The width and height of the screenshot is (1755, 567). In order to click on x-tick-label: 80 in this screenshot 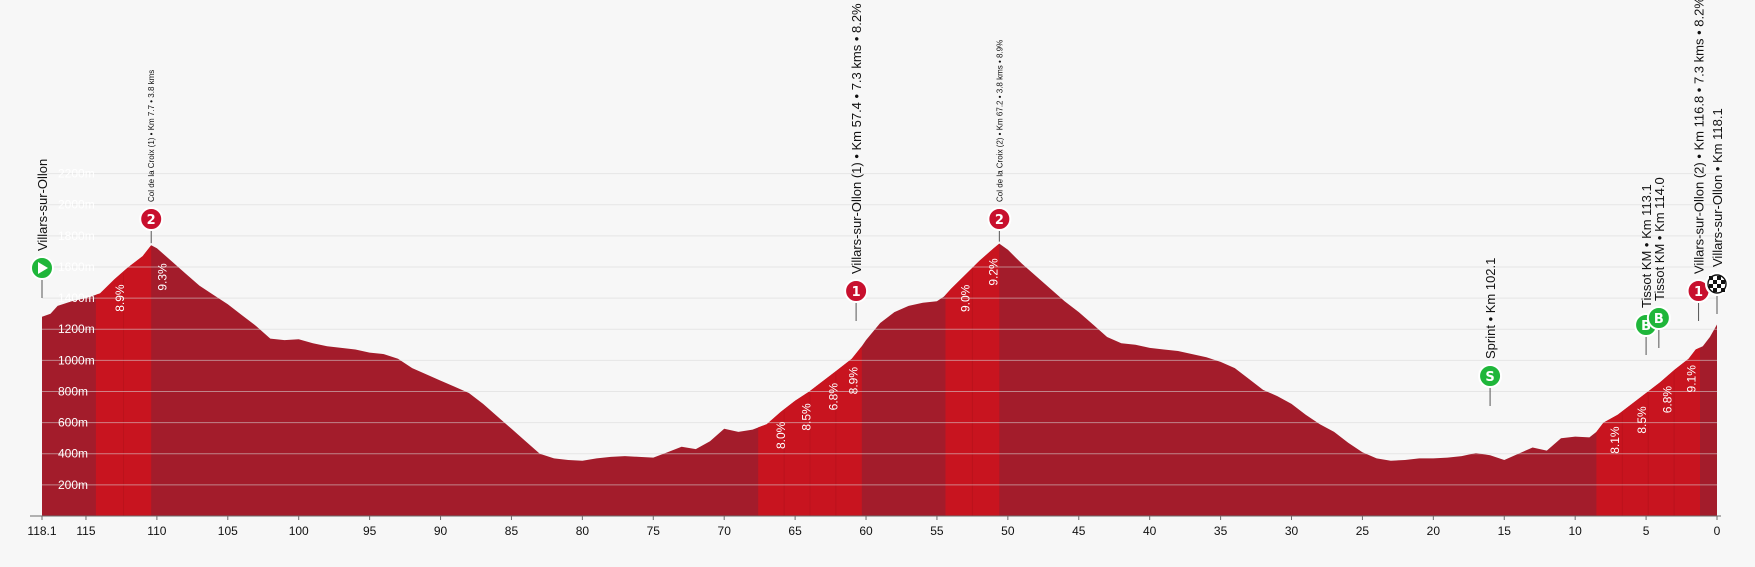, I will do `click(583, 531)`.